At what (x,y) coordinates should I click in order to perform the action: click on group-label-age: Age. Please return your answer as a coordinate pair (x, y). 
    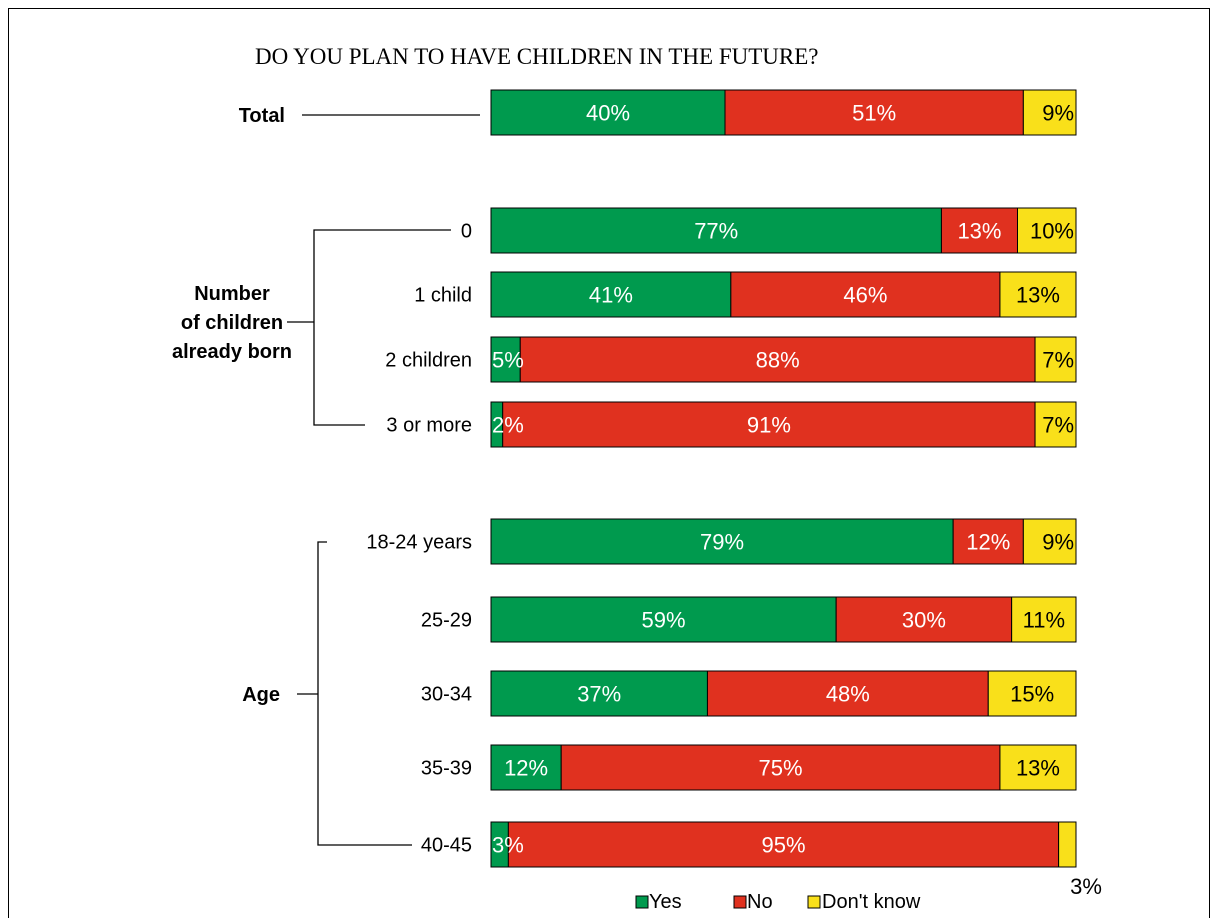
    Looking at the image, I should click on (261, 695).